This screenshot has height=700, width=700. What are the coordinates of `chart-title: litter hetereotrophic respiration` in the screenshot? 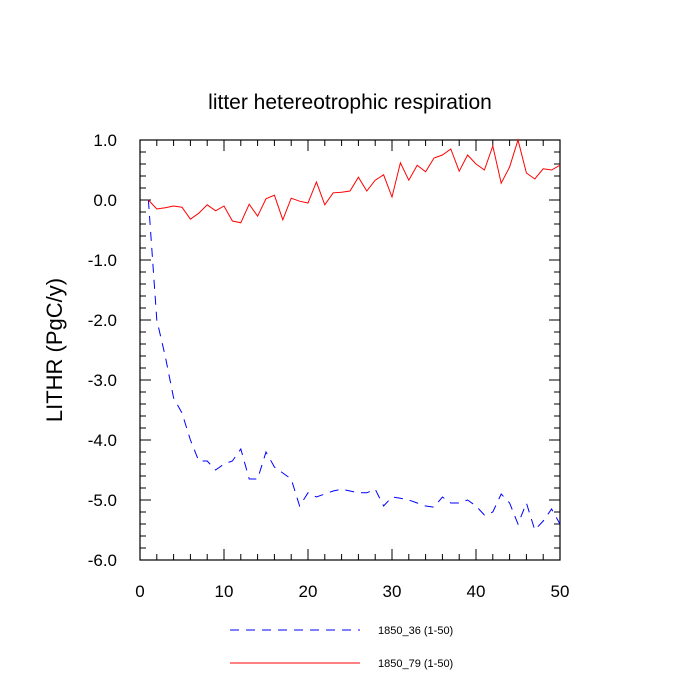 It's located at (350, 102).